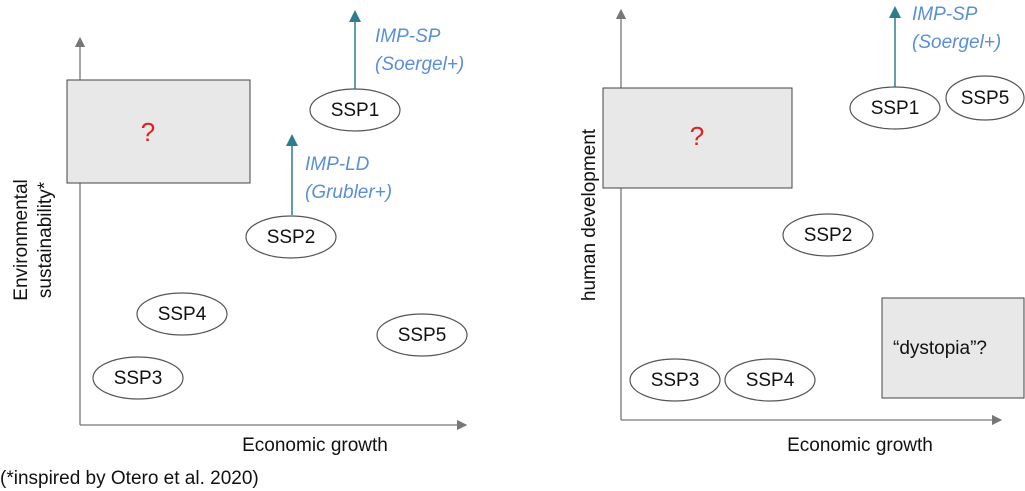  I want to click on annotation: (Grubler+), so click(348, 192).